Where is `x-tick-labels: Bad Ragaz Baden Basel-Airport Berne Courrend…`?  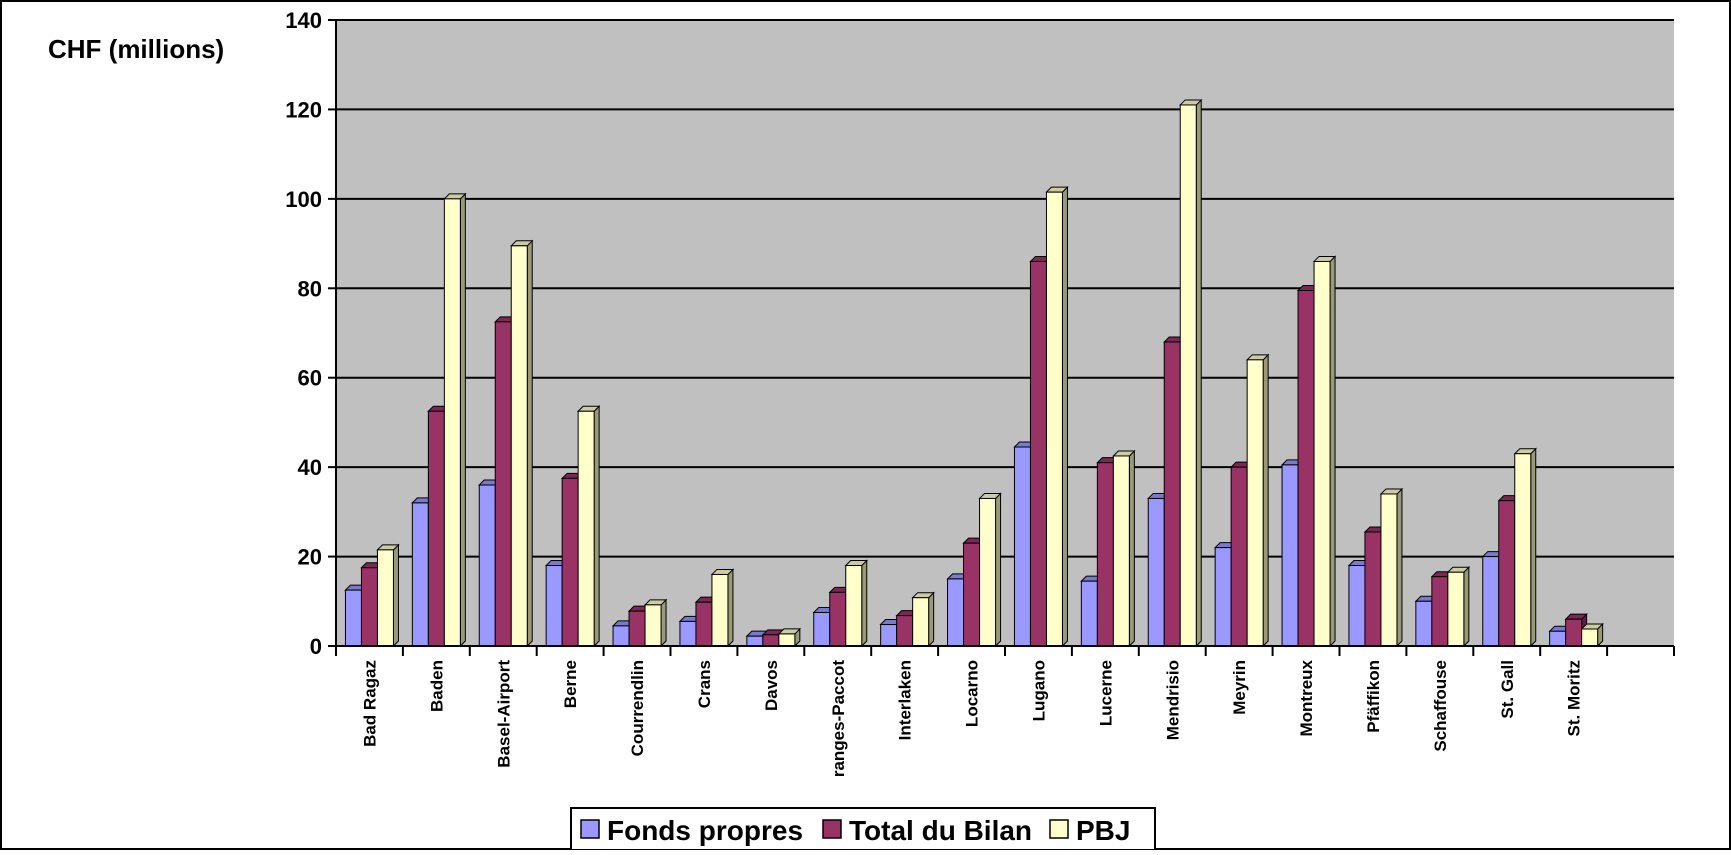
x-tick-labels: Bad Ragaz Baden Basel-Airport Berne Courrend… is located at coordinates (971, 718).